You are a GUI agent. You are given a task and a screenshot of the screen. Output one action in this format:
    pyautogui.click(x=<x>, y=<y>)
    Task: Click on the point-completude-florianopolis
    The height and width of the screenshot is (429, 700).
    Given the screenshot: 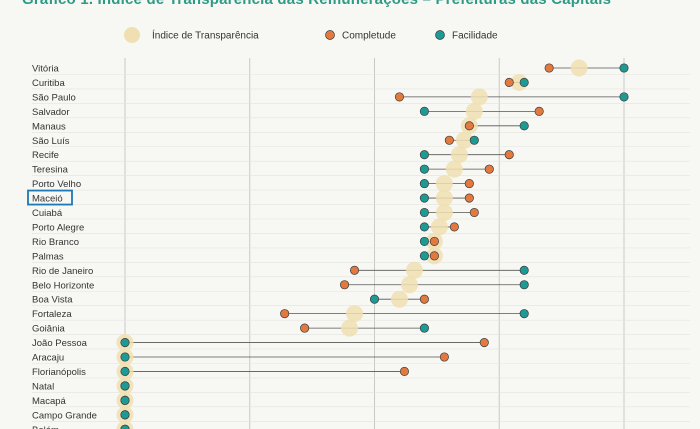 What is the action you would take?
    pyautogui.click(x=404, y=371)
    